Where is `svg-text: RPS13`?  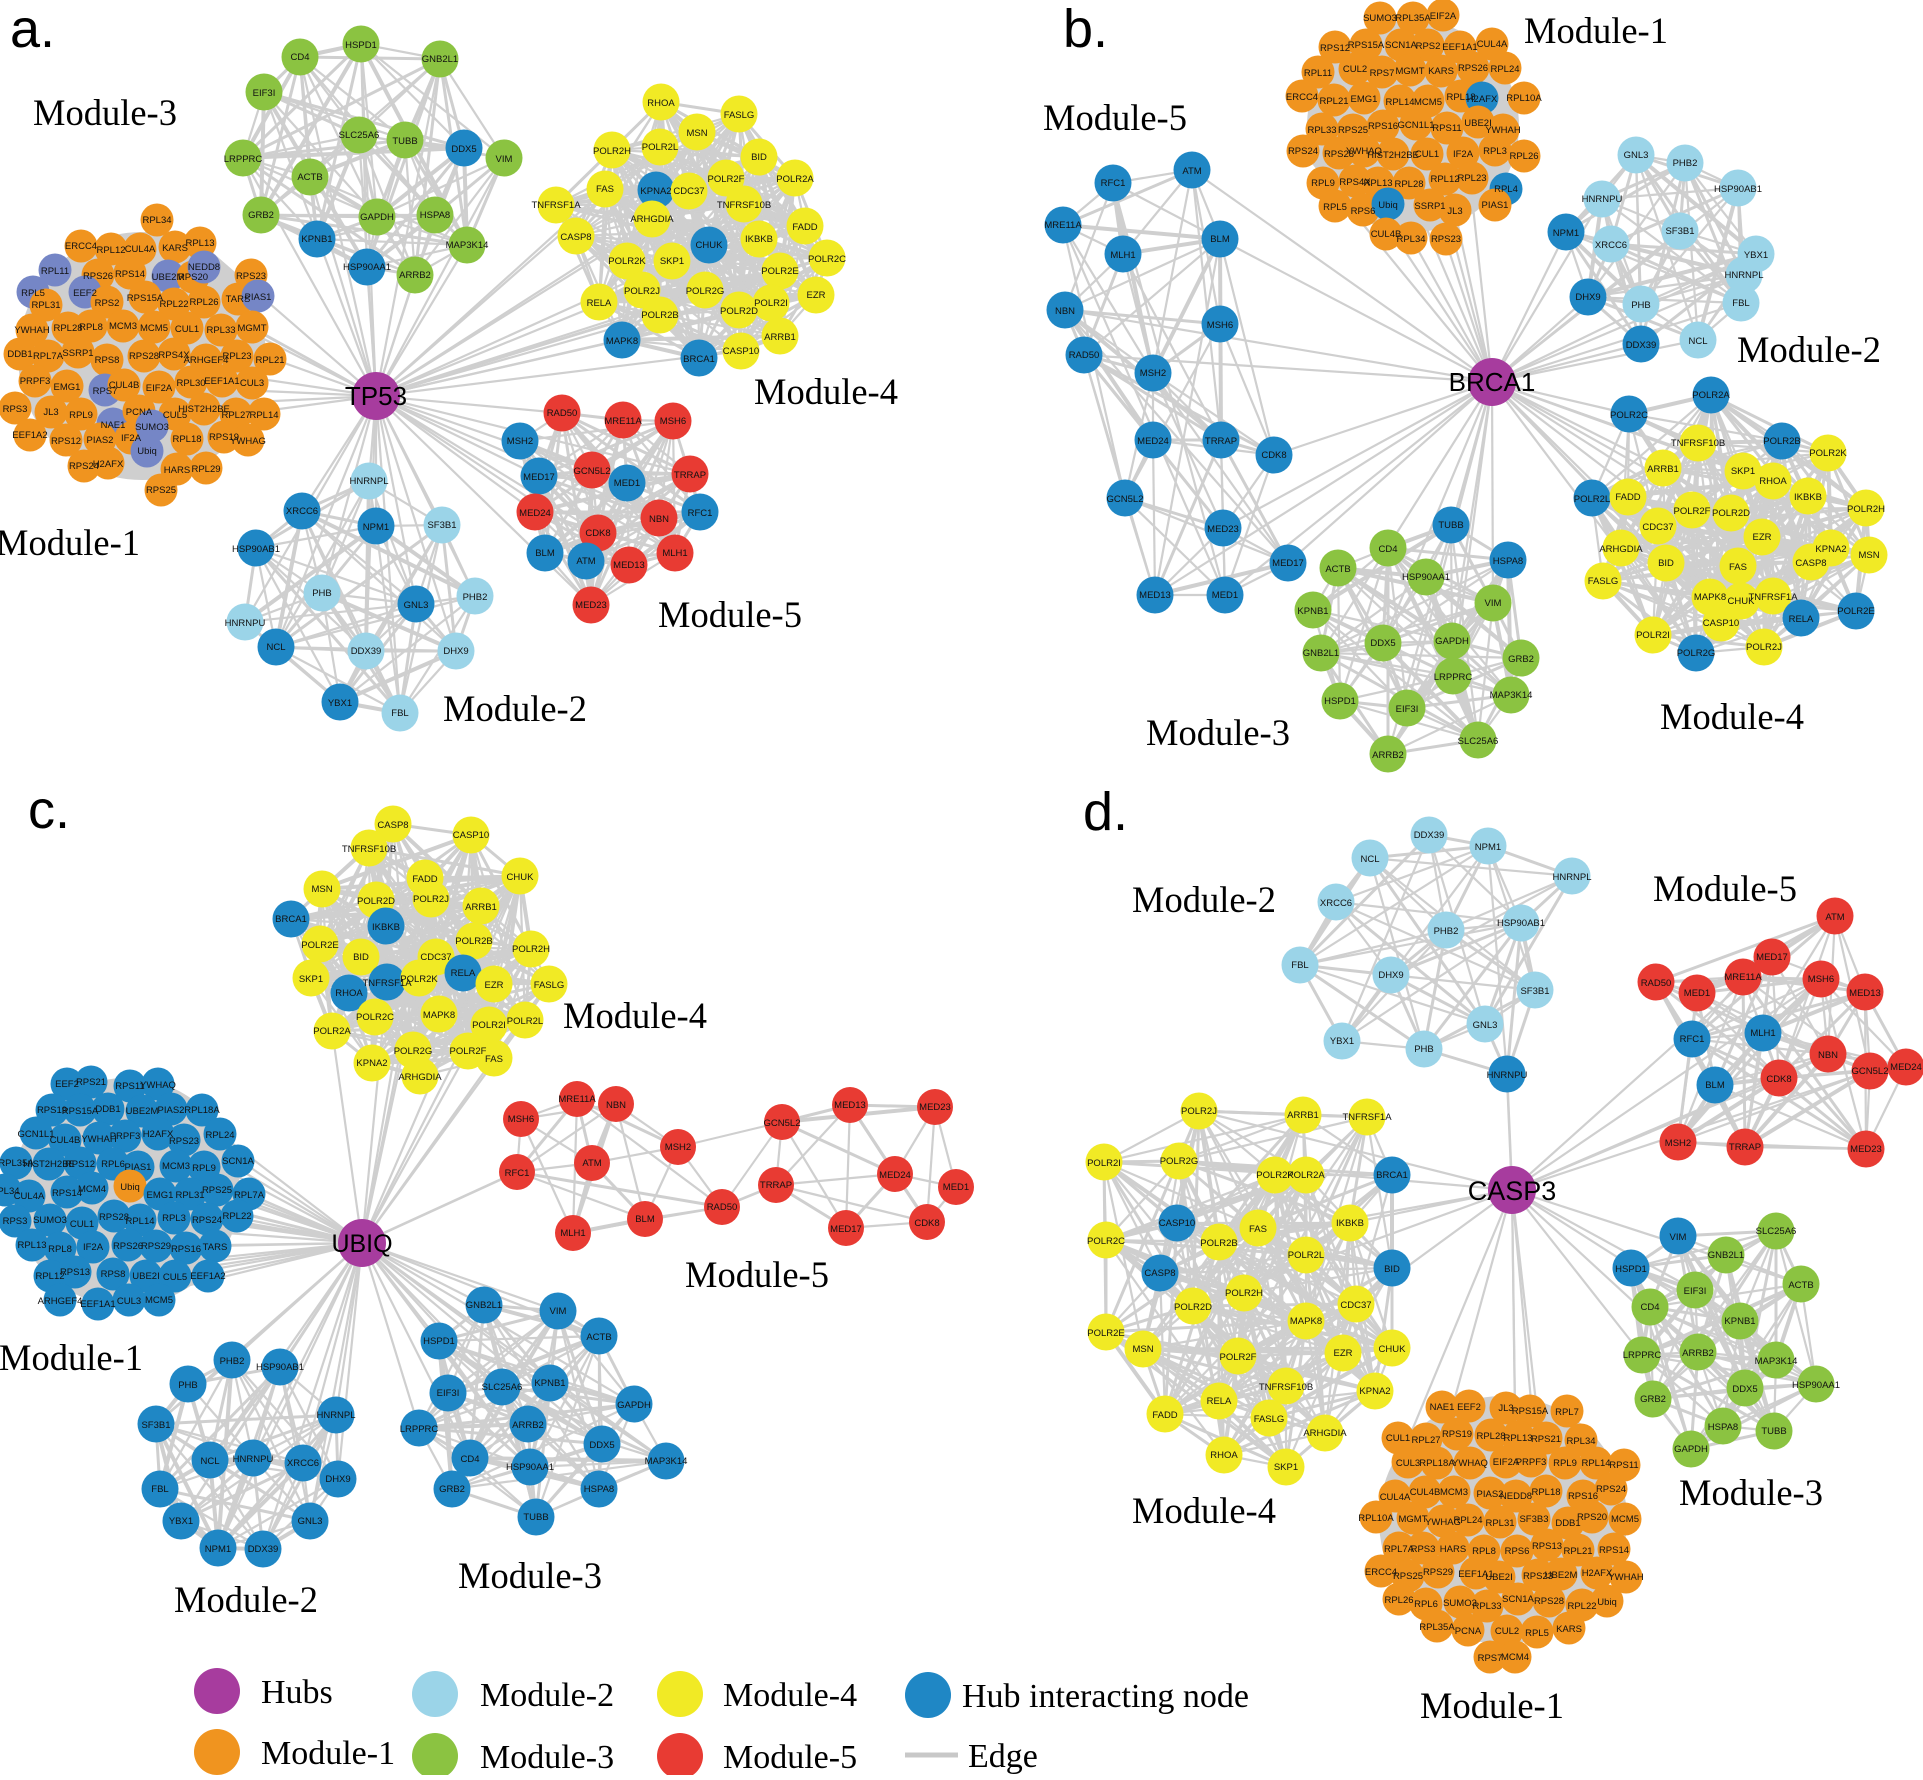
svg-text: RPS13 is located at coordinates (75, 1272).